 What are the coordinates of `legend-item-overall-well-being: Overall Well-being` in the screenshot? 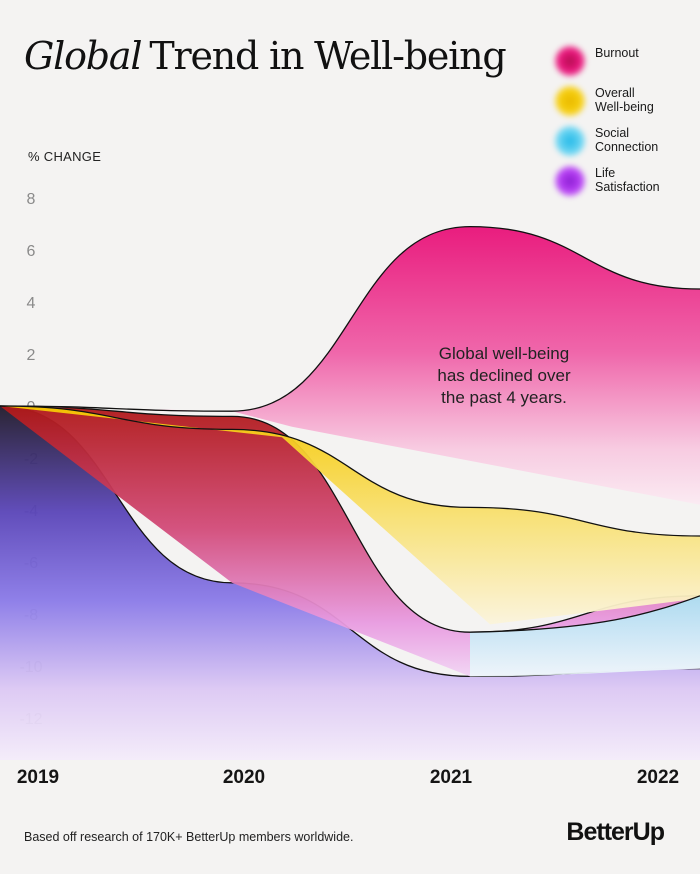 It's located at (625, 103).